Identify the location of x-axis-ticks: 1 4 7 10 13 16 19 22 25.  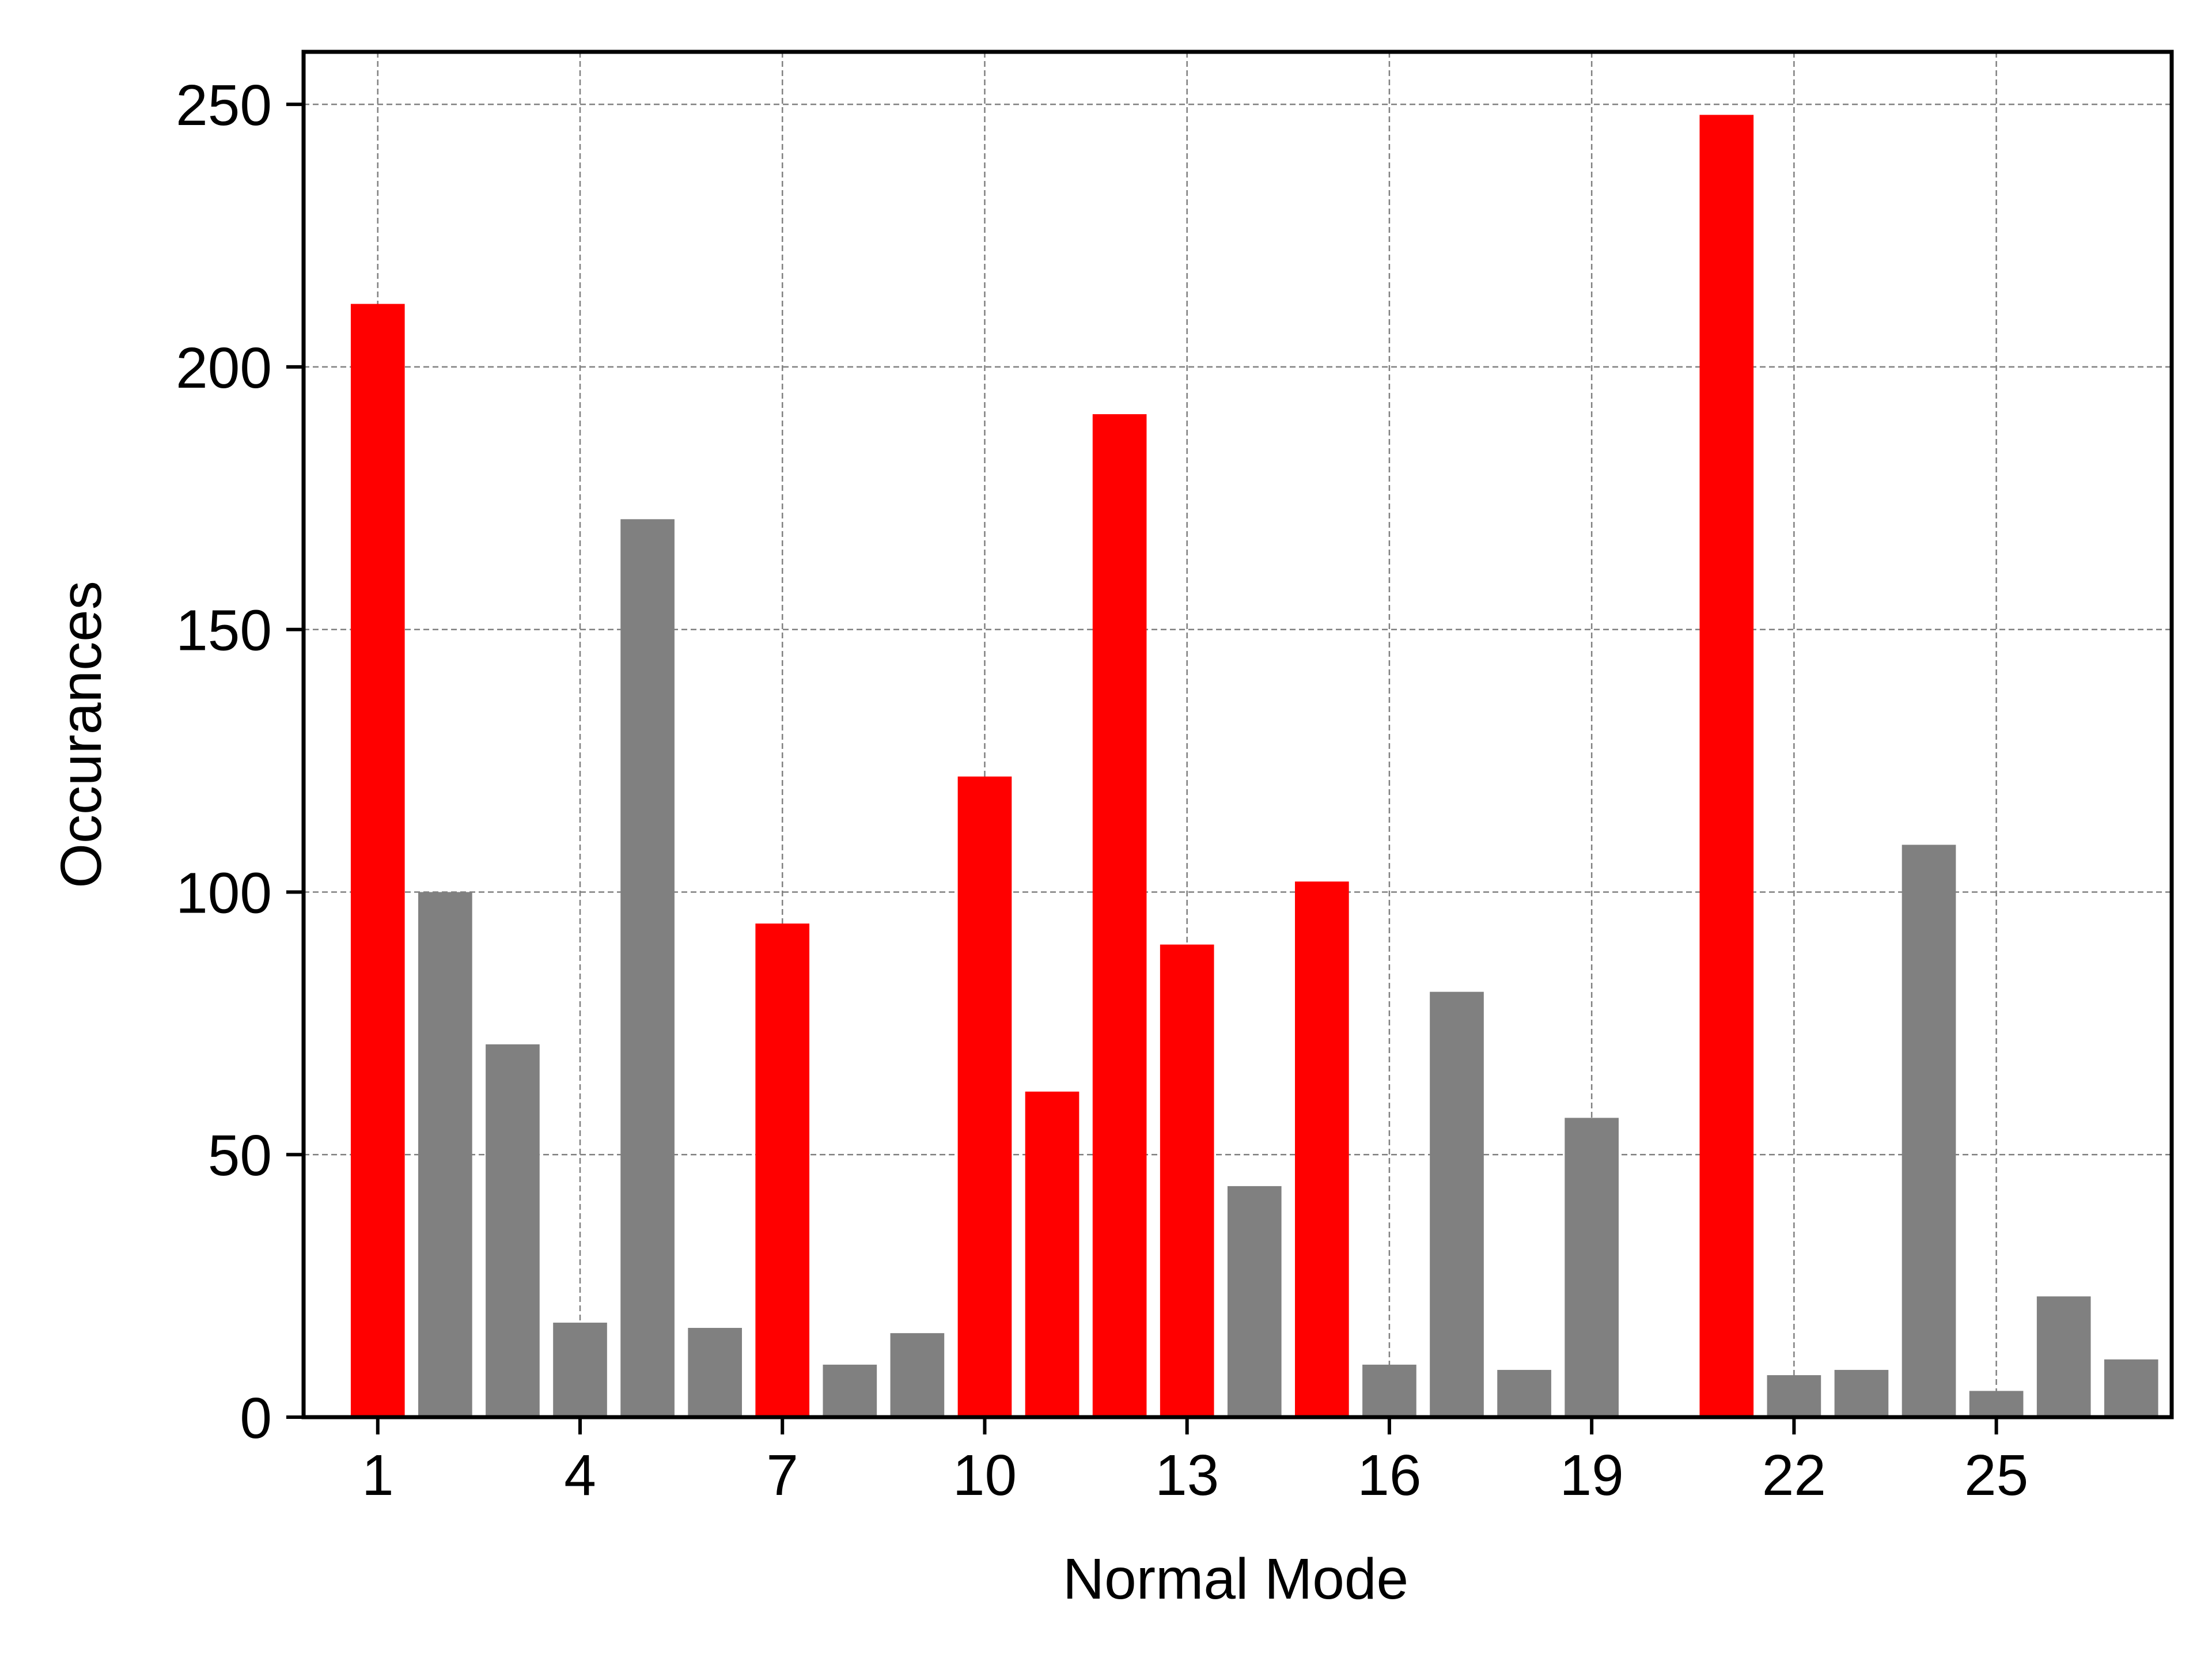
(1195, 1463).